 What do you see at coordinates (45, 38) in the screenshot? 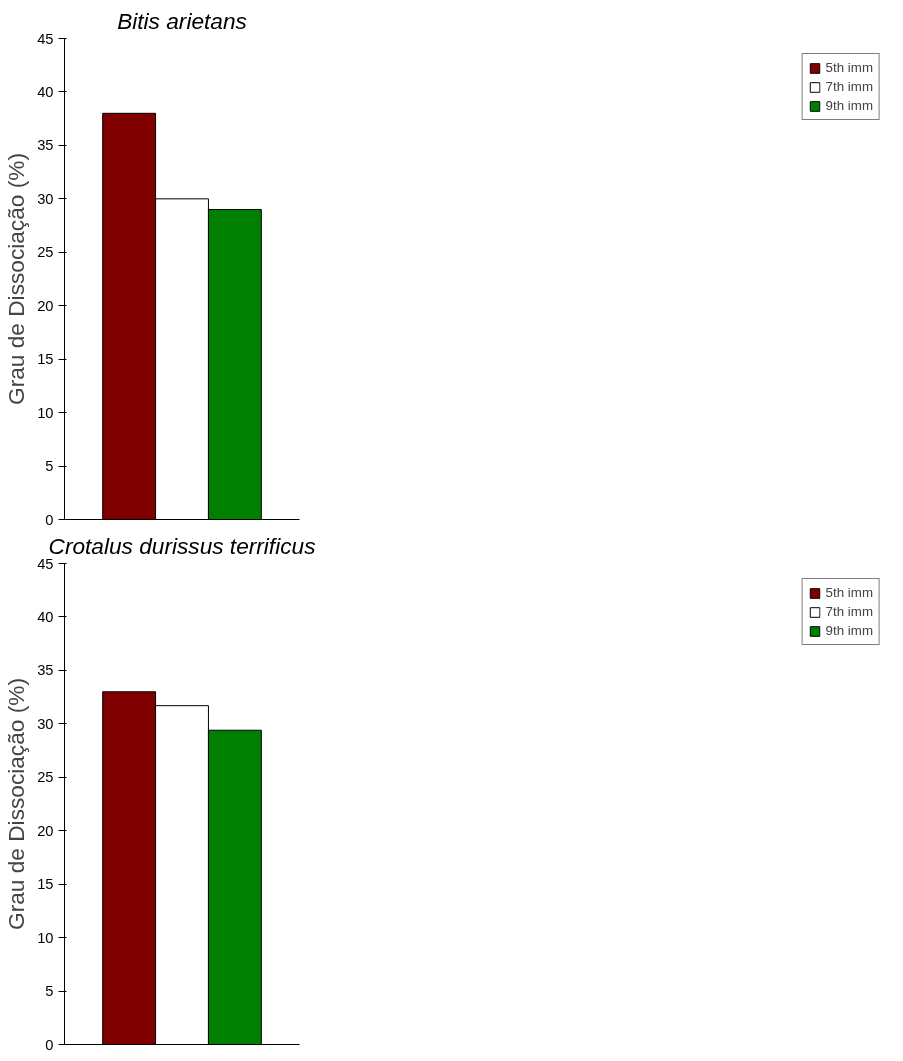
I see `y-tick-label: 45` at bounding box center [45, 38].